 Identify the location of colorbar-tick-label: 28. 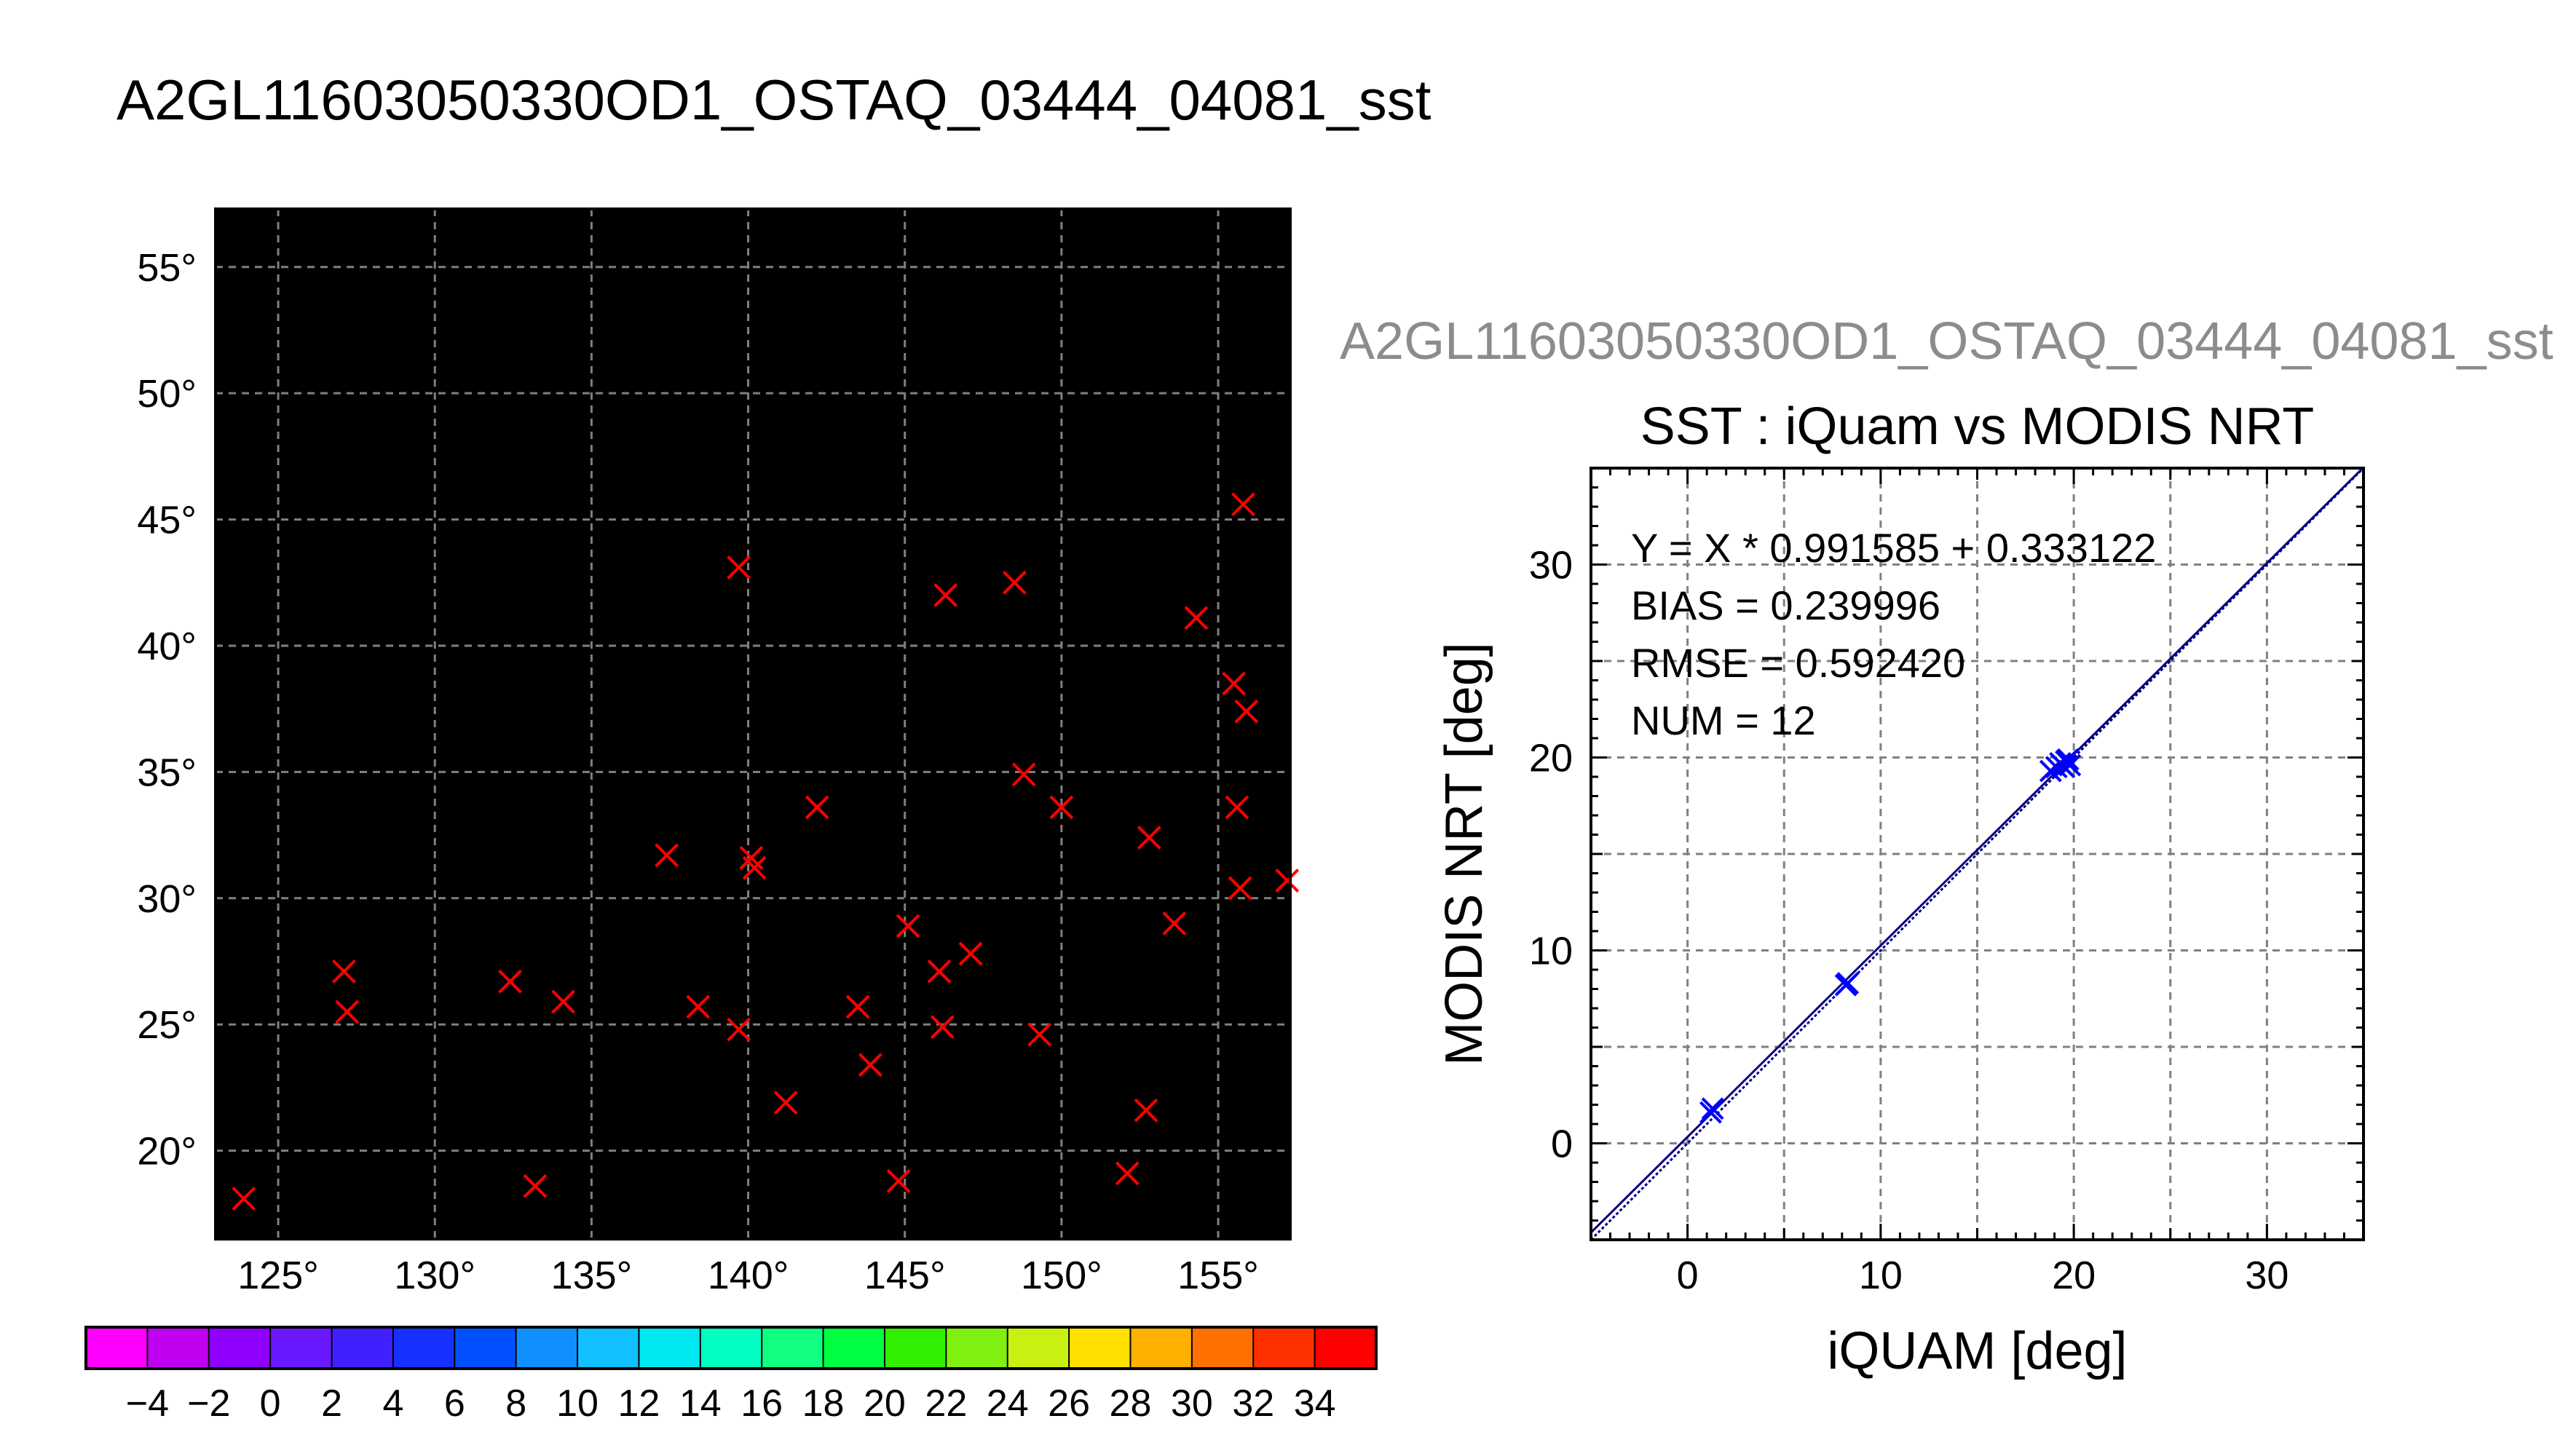
(1131, 1403).